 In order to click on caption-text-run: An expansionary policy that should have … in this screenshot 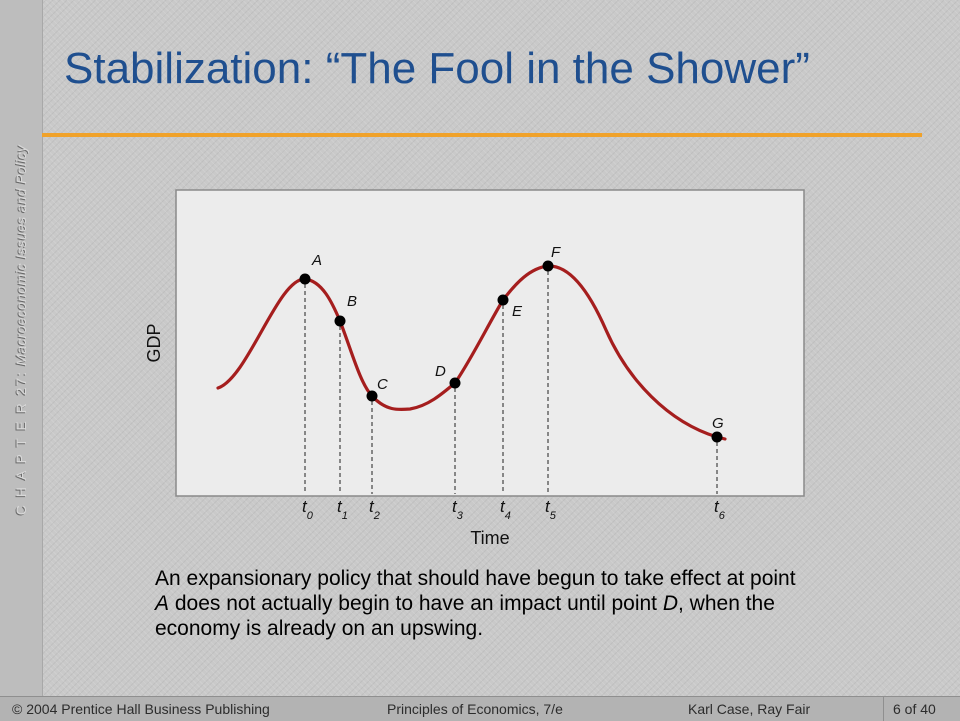, I will do `click(475, 578)`.